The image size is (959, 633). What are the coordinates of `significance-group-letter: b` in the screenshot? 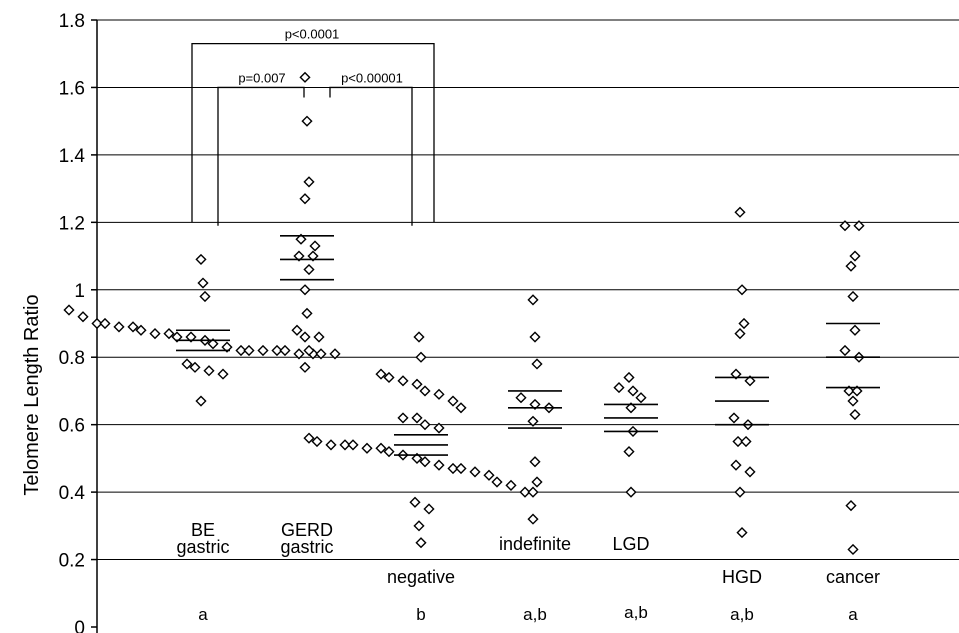 It's located at (420, 614).